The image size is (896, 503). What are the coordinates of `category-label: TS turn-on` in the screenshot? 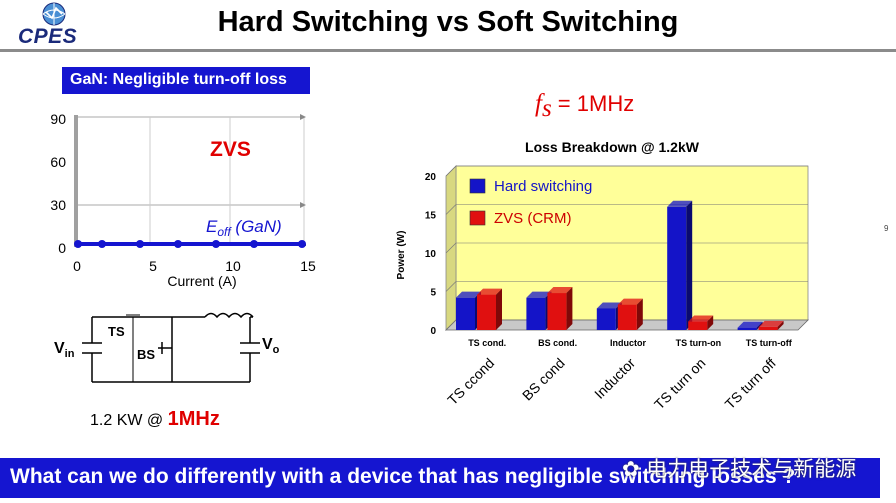 It's located at (699, 343).